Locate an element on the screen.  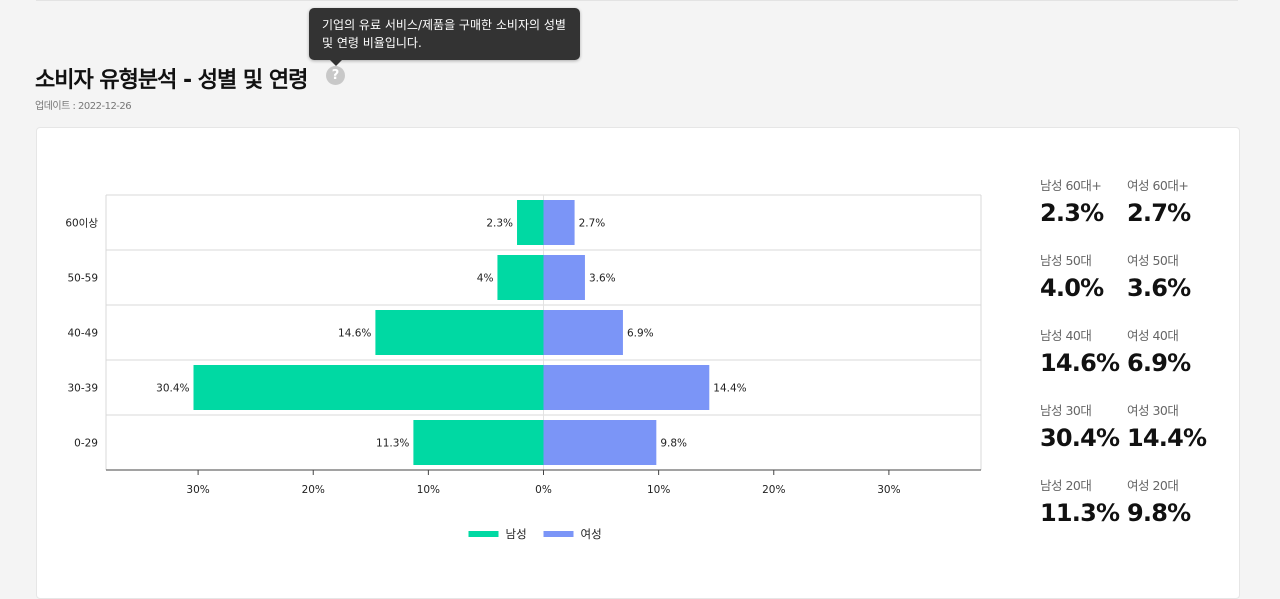
stat-female-20: 여성 20대 9.8% is located at coordinates (1170, 513).